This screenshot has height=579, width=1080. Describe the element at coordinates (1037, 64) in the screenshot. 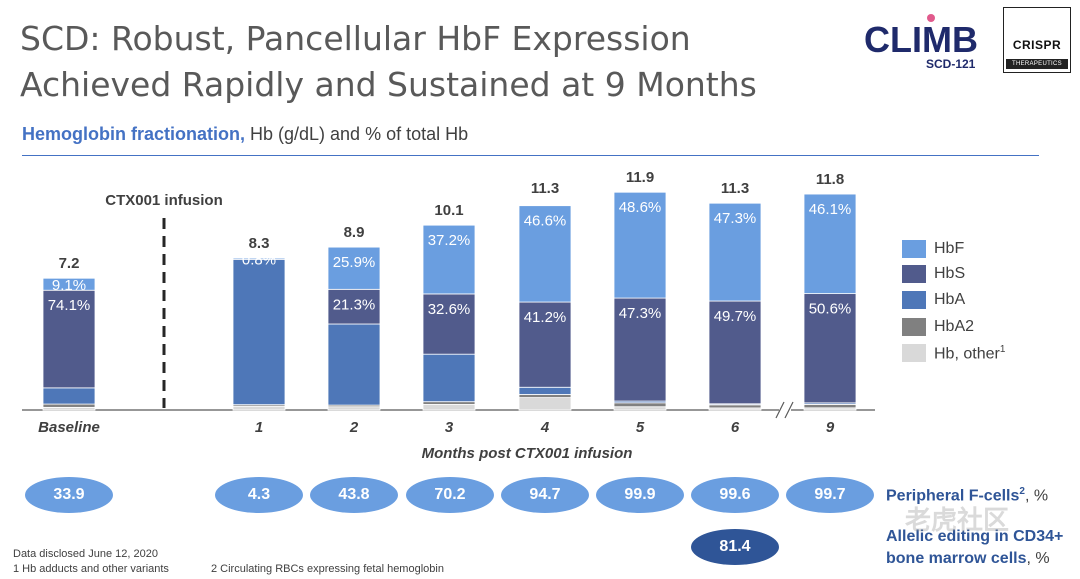

I see `crispr-logo-sub: THERAPEUTICS` at that location.